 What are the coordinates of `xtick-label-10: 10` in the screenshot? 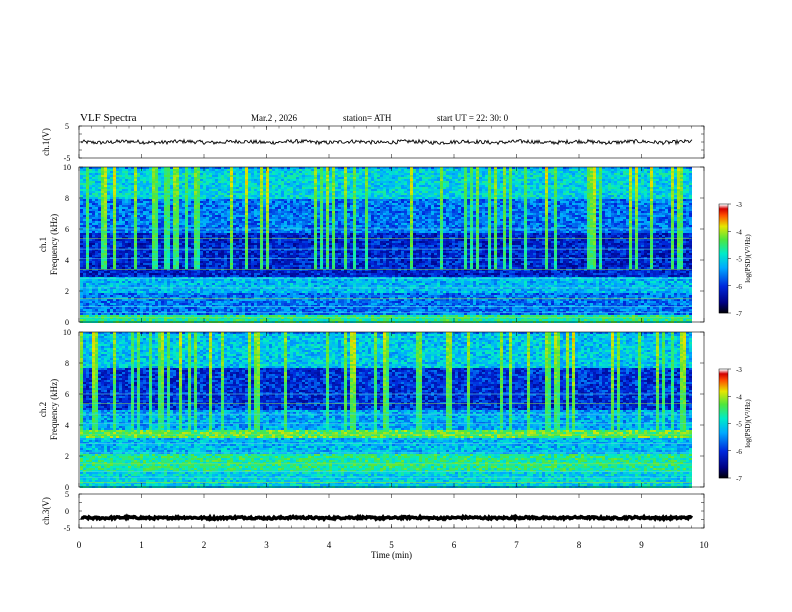 It's located at (705, 545).